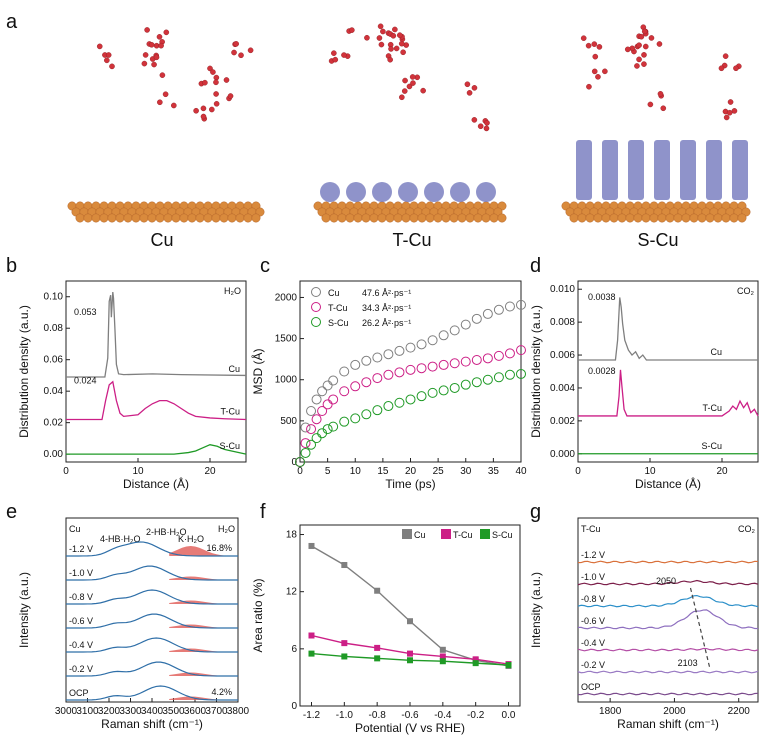 The image size is (776, 752). Describe the element at coordinates (130, 711) in the screenshot. I see `x-tick-label: 3300` at that location.